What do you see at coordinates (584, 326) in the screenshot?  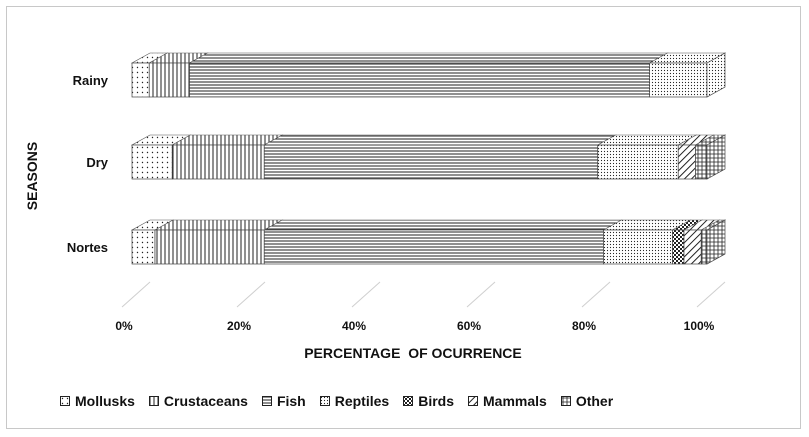 I see `x-tick-label: 80%` at bounding box center [584, 326].